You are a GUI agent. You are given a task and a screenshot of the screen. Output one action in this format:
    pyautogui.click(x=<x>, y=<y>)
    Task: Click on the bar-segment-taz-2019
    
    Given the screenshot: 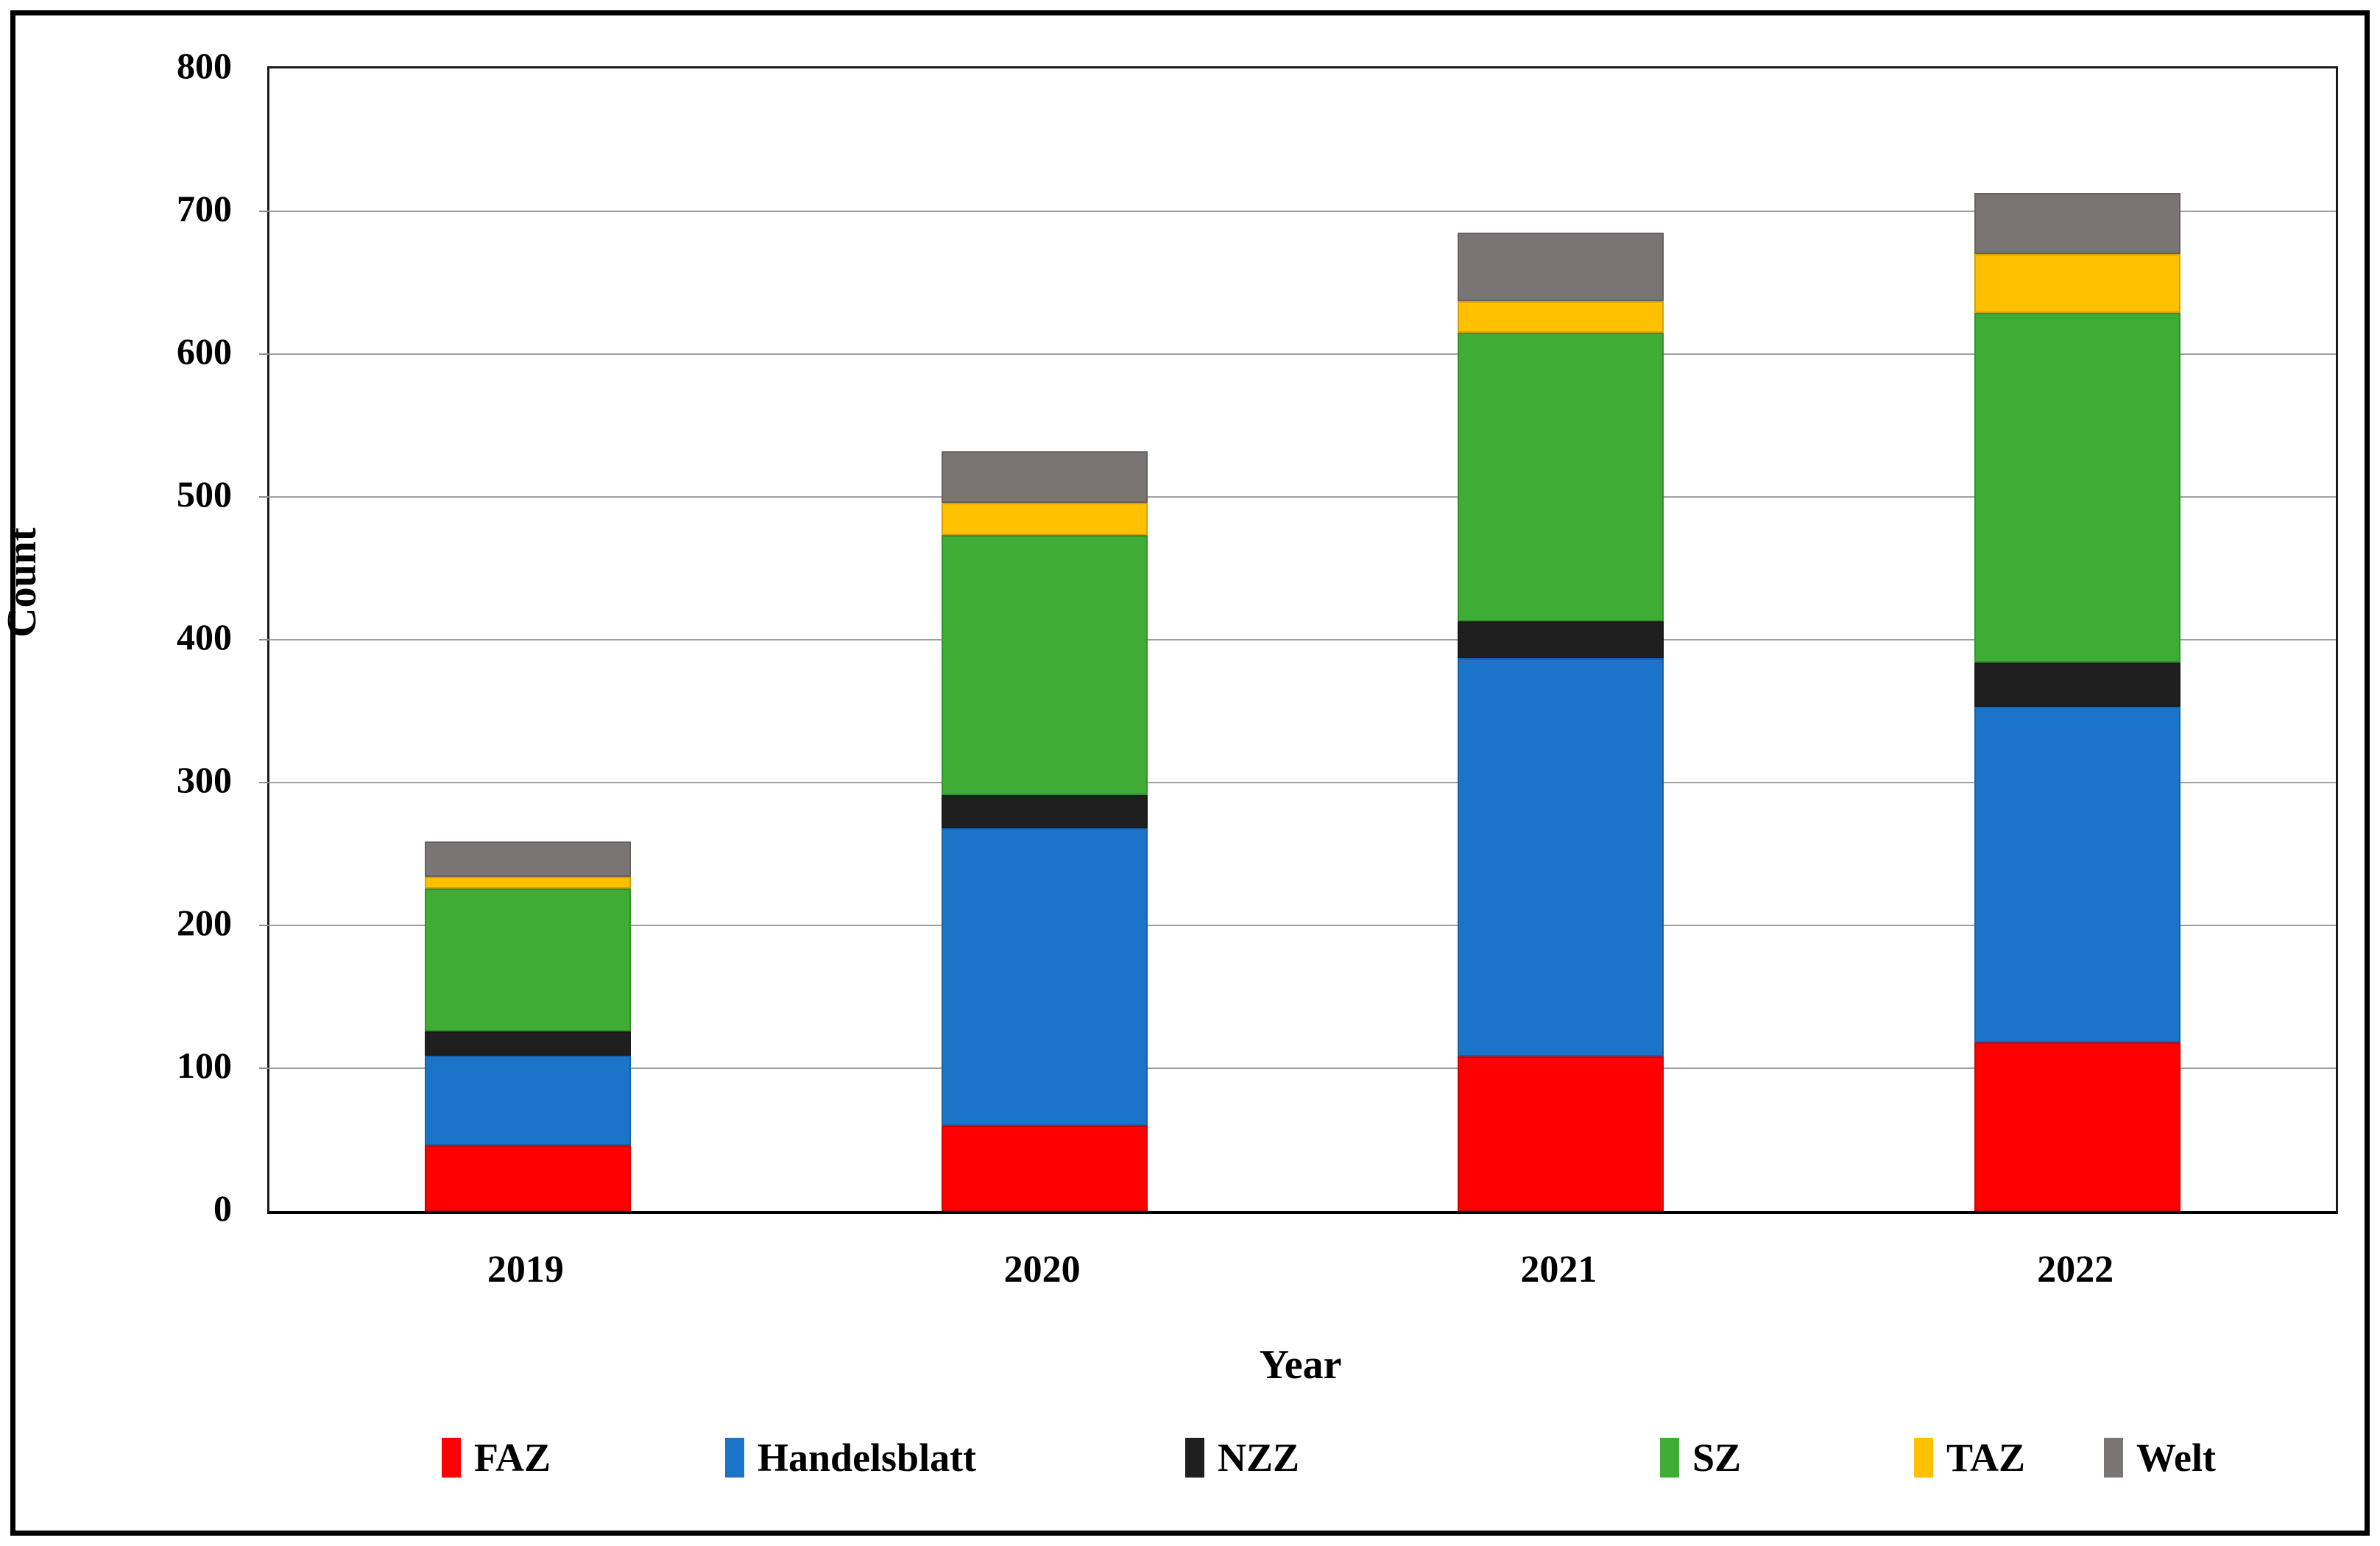 What is the action you would take?
    pyautogui.click(x=527, y=883)
    